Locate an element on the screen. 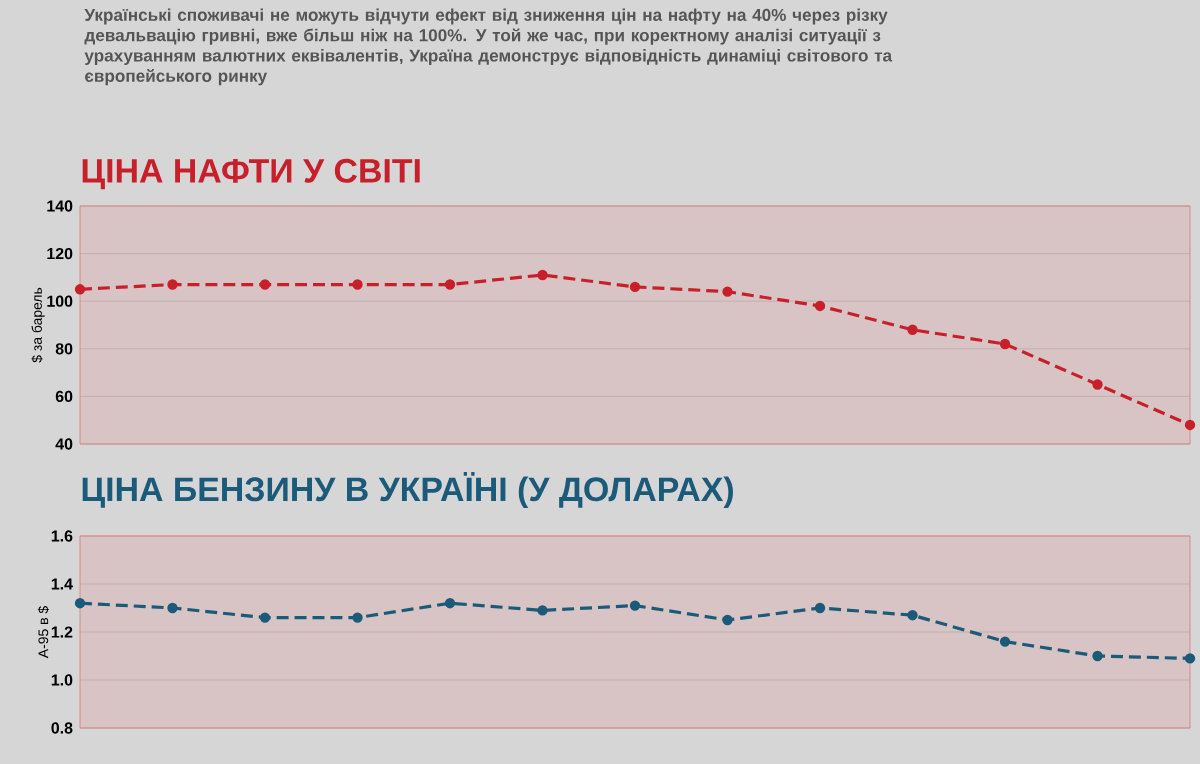  text: Українські споживачі не можуть відчути ефект від зниження цін на нафту на 40% через різку девальвацію гривні, вже більш ніж на 100%. У той же час, при коректному аналізі ситуації з урахуванням валютних еквівалентів, Україна демонструє відповідність динаміці світового та європейського ринку is located at coordinates (488, 47).